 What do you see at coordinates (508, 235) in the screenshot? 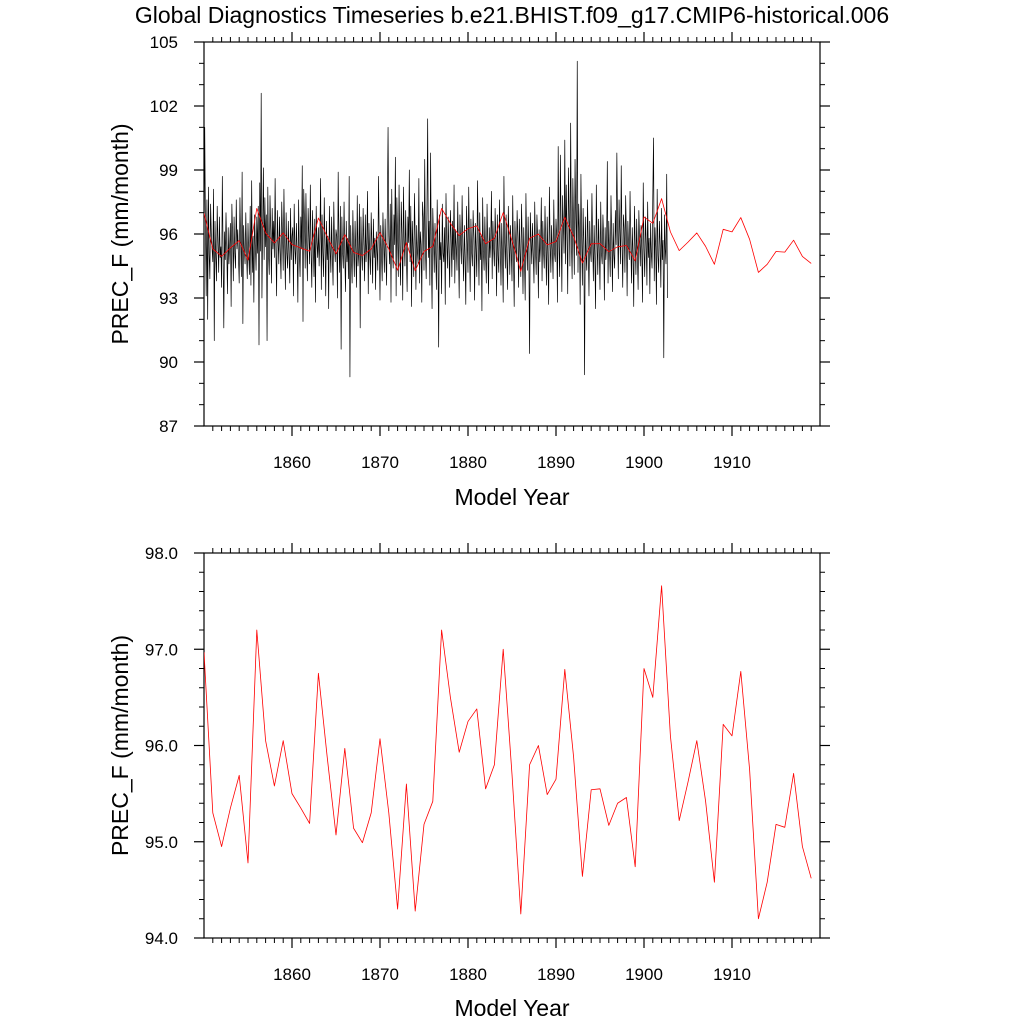
I see `annual-series-line` at bounding box center [508, 235].